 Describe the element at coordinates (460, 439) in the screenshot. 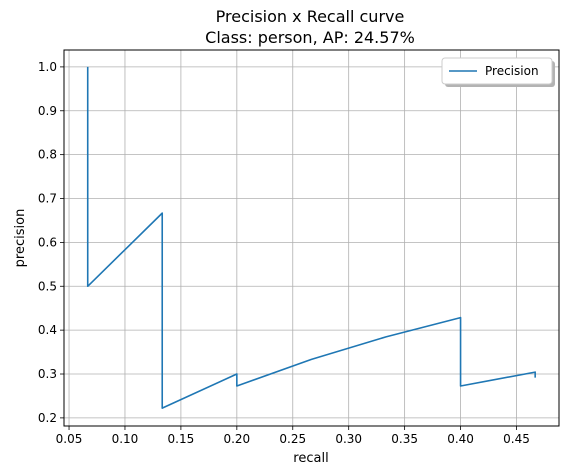

I see `x-tick-label: 0.40` at that location.